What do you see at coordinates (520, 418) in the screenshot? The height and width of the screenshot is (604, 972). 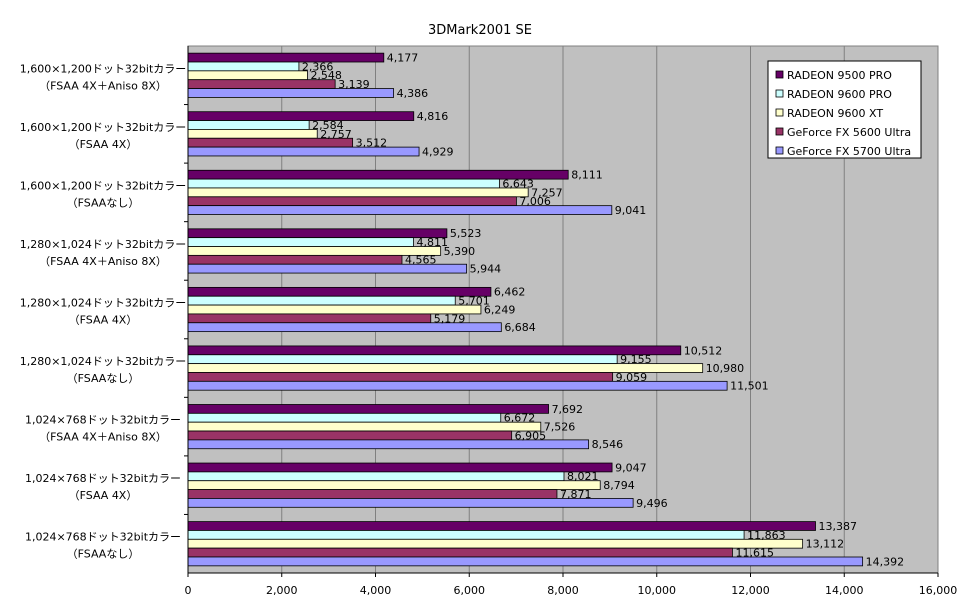 I see `data-label: 6,672` at bounding box center [520, 418].